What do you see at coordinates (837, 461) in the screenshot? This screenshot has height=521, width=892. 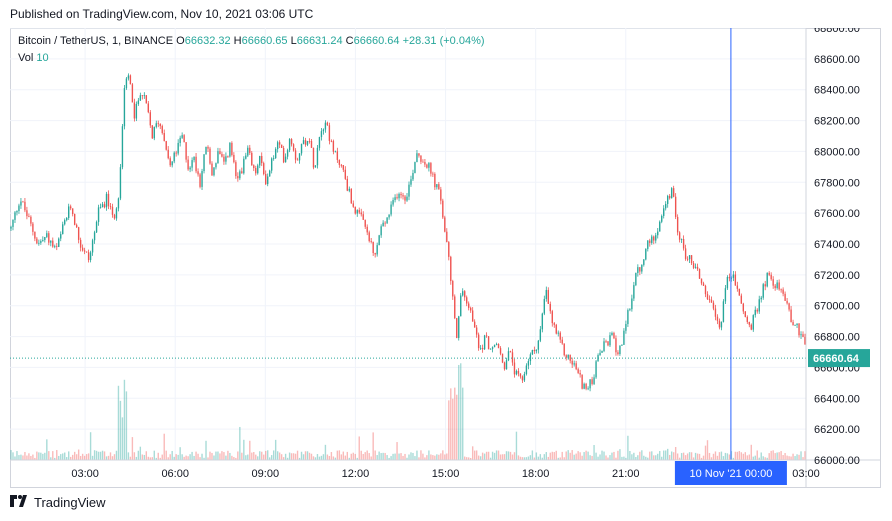 I see `price-tick-label: 66000.00` at bounding box center [837, 461].